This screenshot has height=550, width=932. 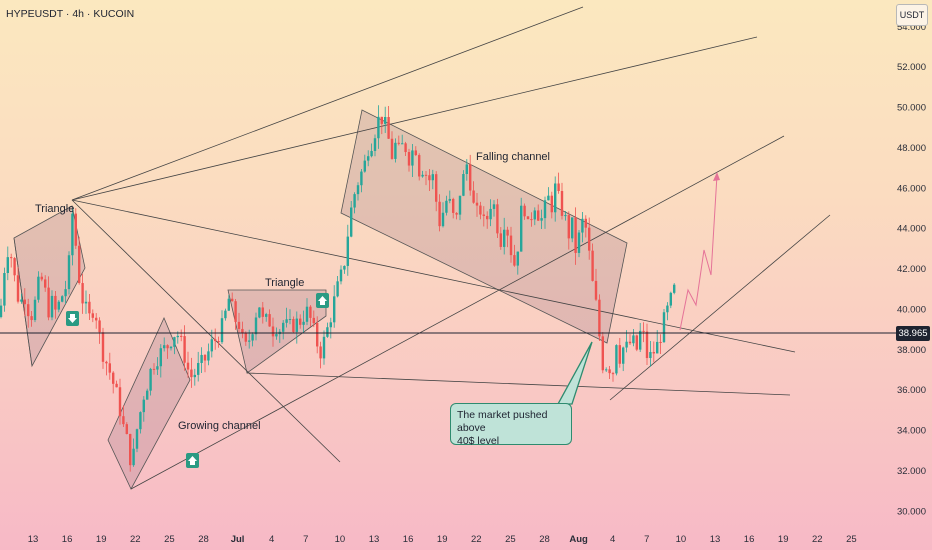 I want to click on currency-unit: USDT, so click(x=912, y=15).